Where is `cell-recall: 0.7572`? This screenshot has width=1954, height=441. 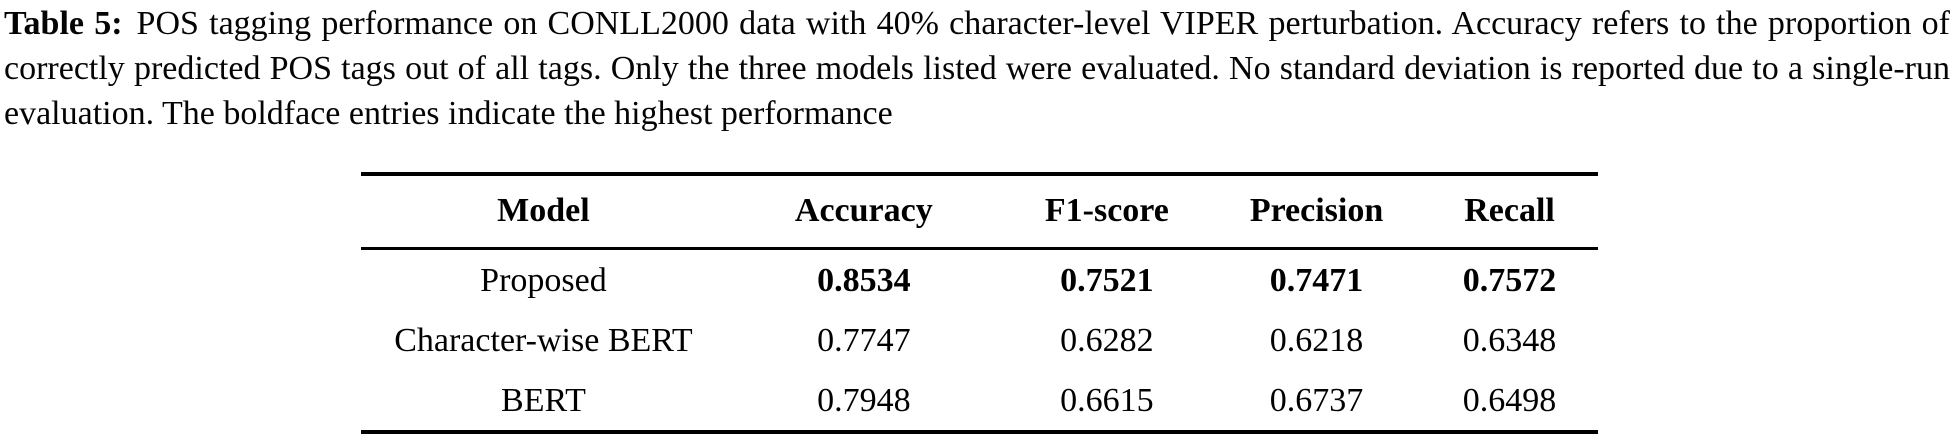
cell-recall: 0.7572 is located at coordinates (1509, 280).